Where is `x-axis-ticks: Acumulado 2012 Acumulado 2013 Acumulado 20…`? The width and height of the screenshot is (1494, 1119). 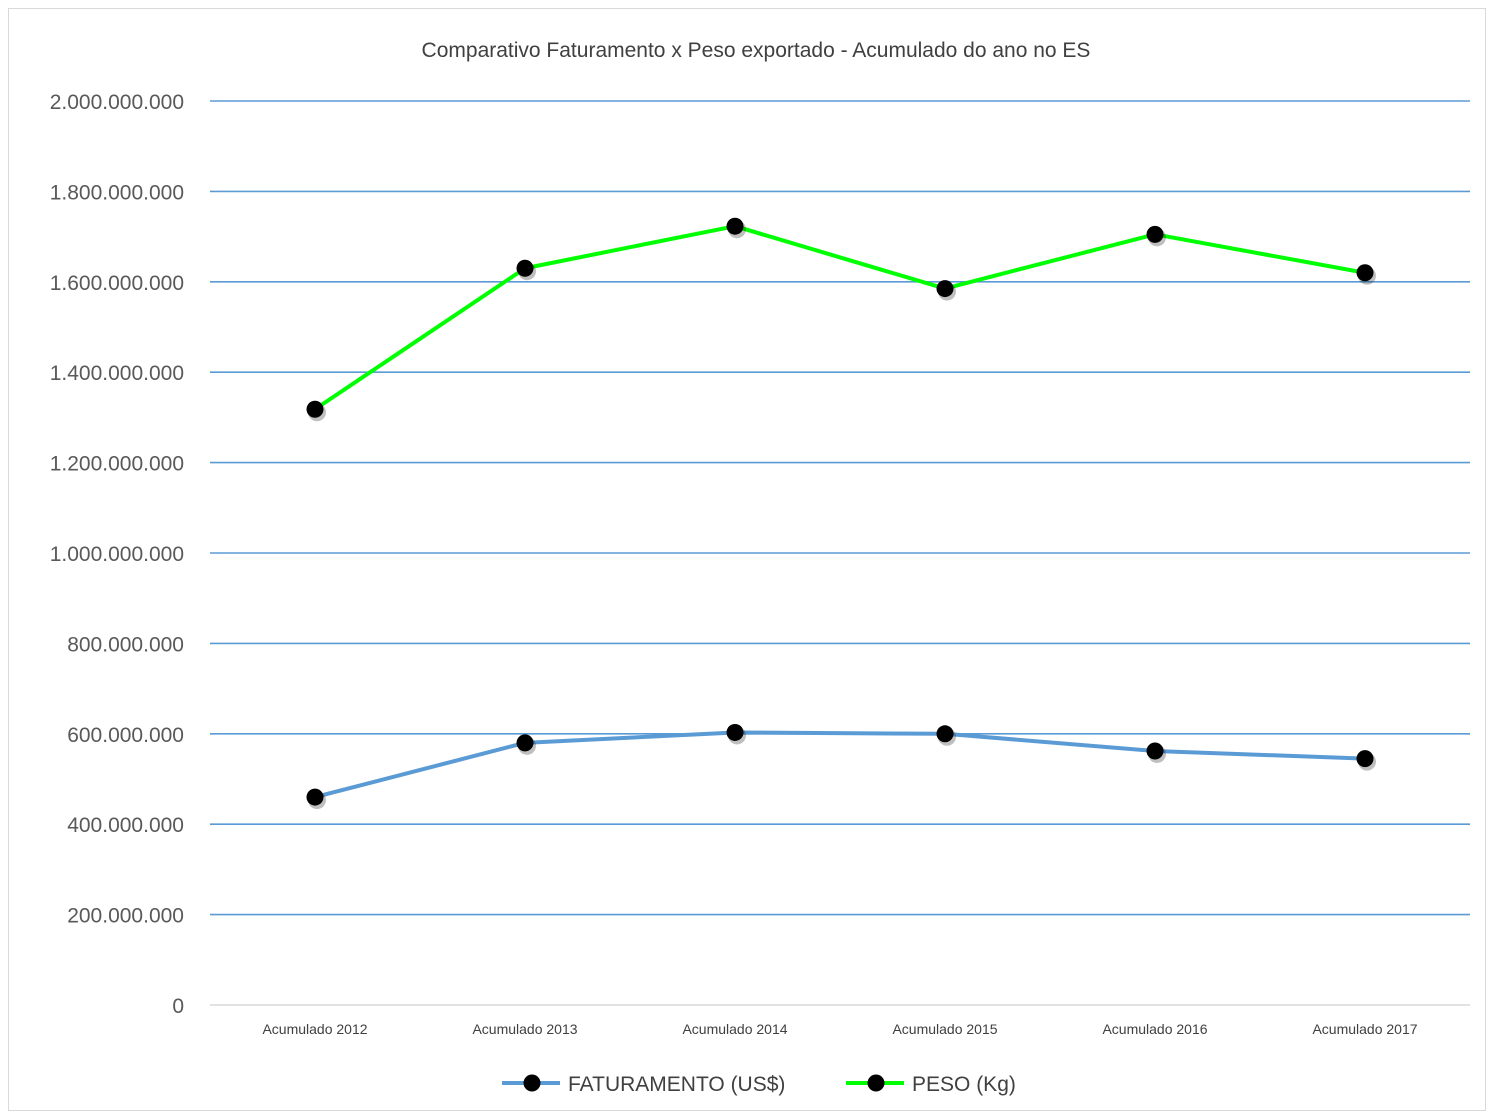 x-axis-ticks: Acumulado 2012 Acumulado 2013 Acumulado 20… is located at coordinates (839, 1029).